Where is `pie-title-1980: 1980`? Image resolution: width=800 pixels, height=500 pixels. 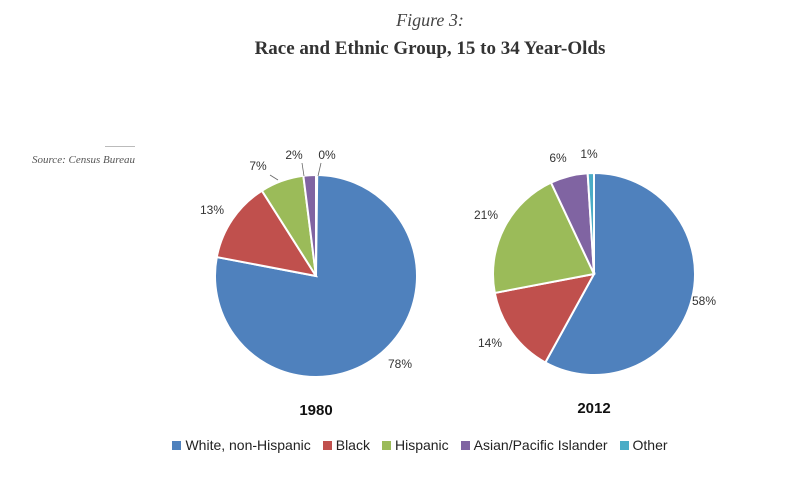 pie-title-1980: 1980 is located at coordinates (315, 410).